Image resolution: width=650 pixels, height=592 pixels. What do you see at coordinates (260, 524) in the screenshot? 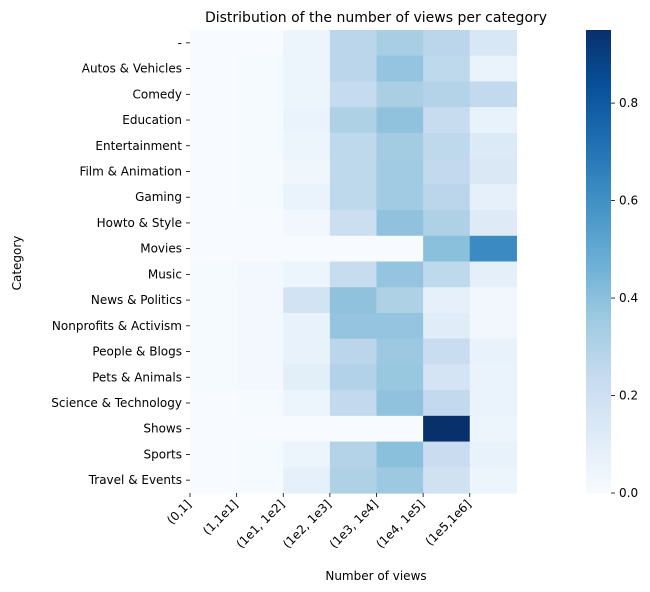
I see `x-tick-label: (1e1, 1e2]` at bounding box center [260, 524].